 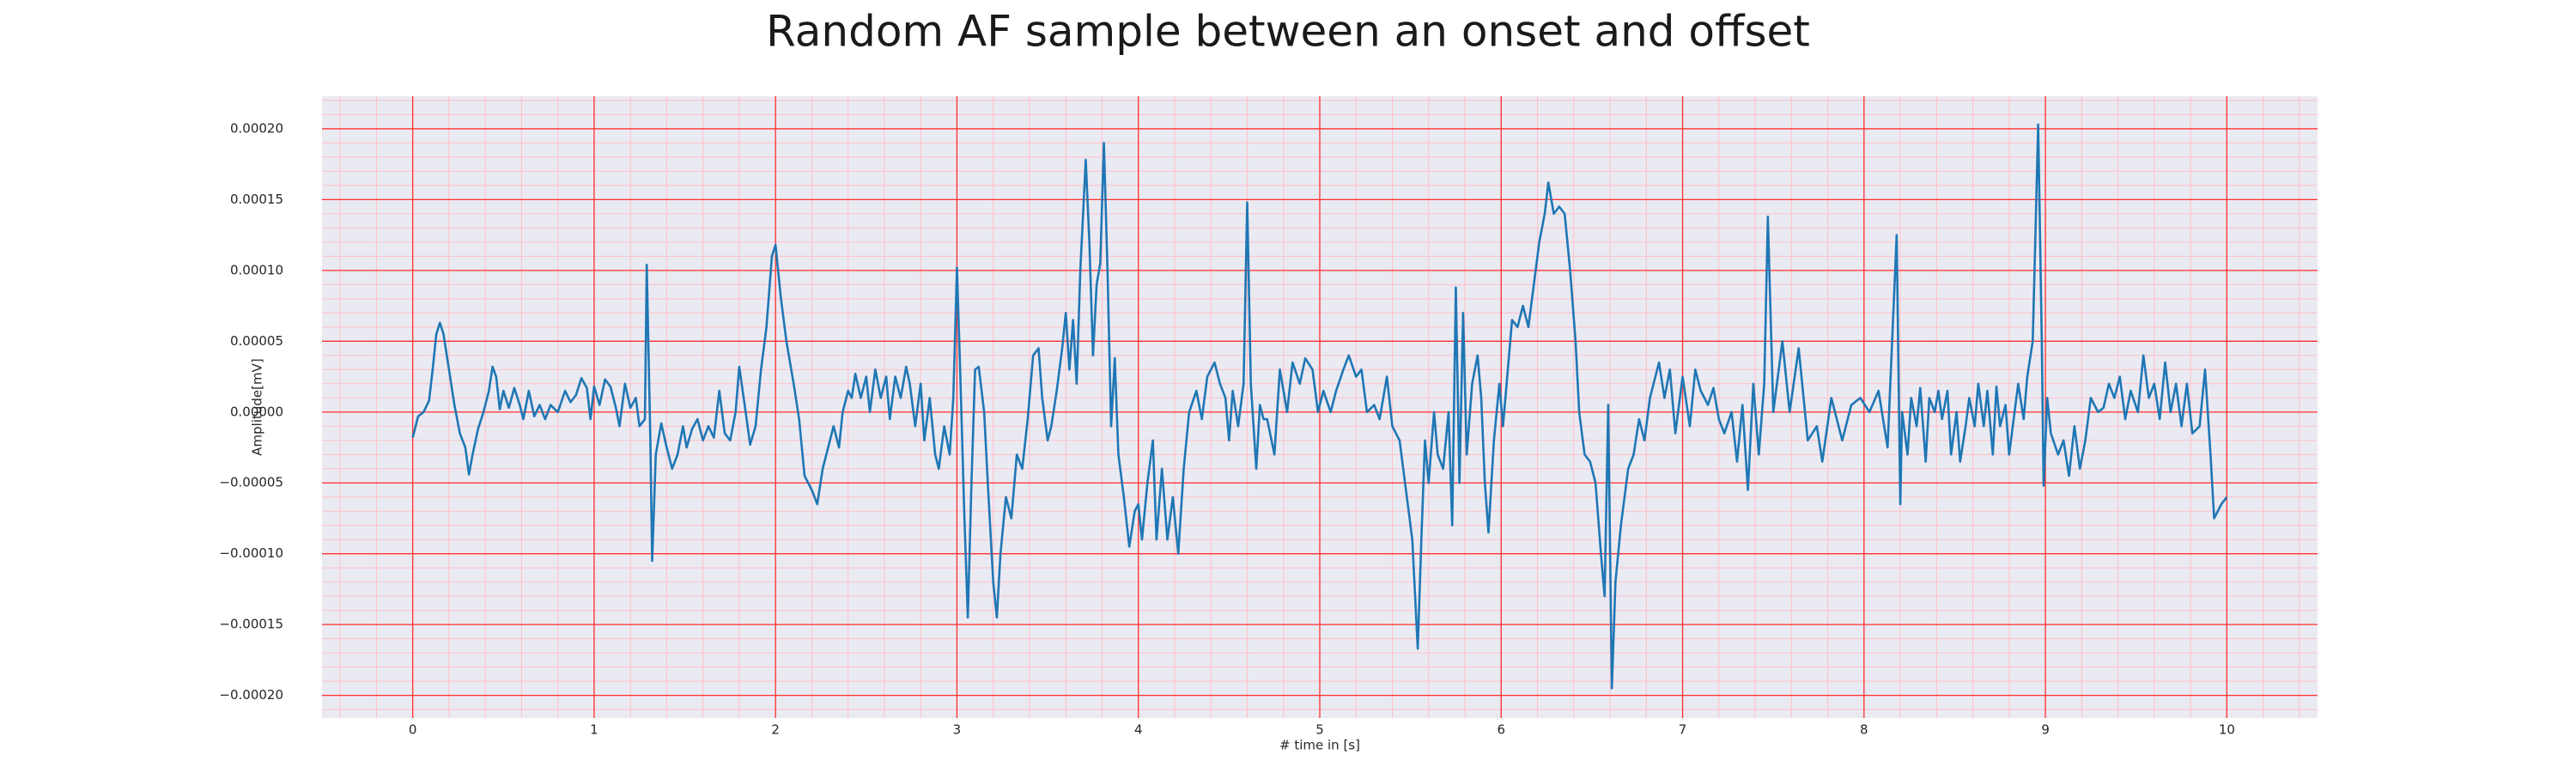 I want to click on x-tick-label: 6, so click(x=1501, y=730).